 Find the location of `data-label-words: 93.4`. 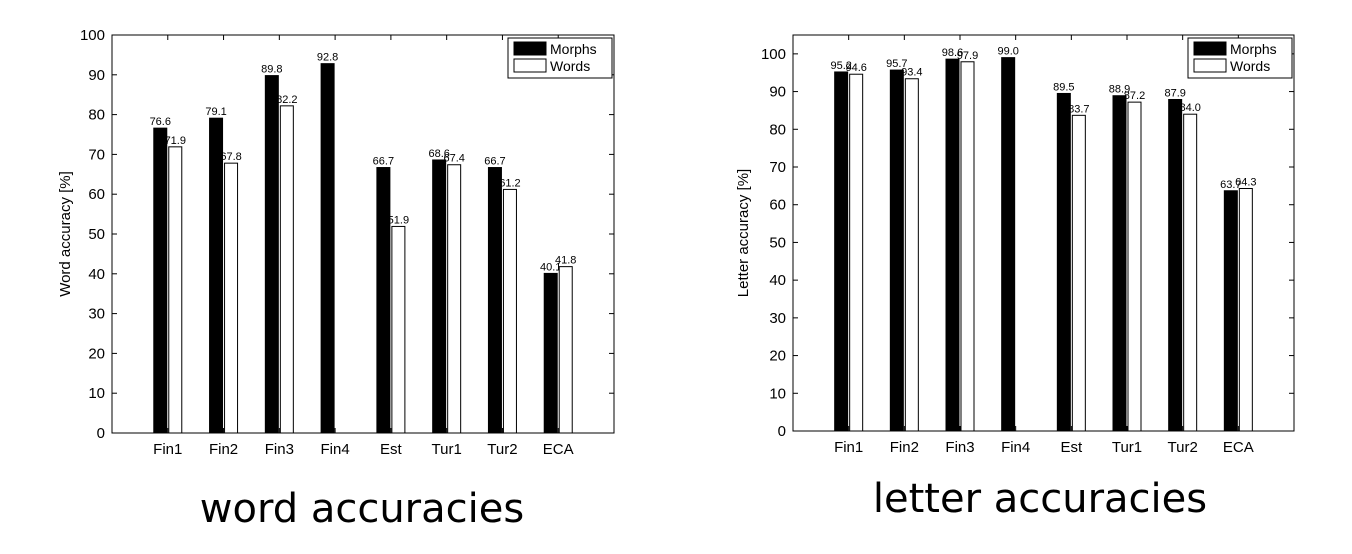

data-label-words: 93.4 is located at coordinates (911, 73).